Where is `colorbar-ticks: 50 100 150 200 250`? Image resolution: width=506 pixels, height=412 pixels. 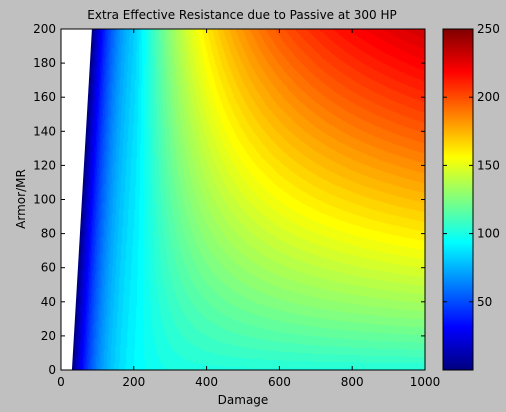 colorbar-ticks: 50 100 150 200 250 is located at coordinates (471, 165).